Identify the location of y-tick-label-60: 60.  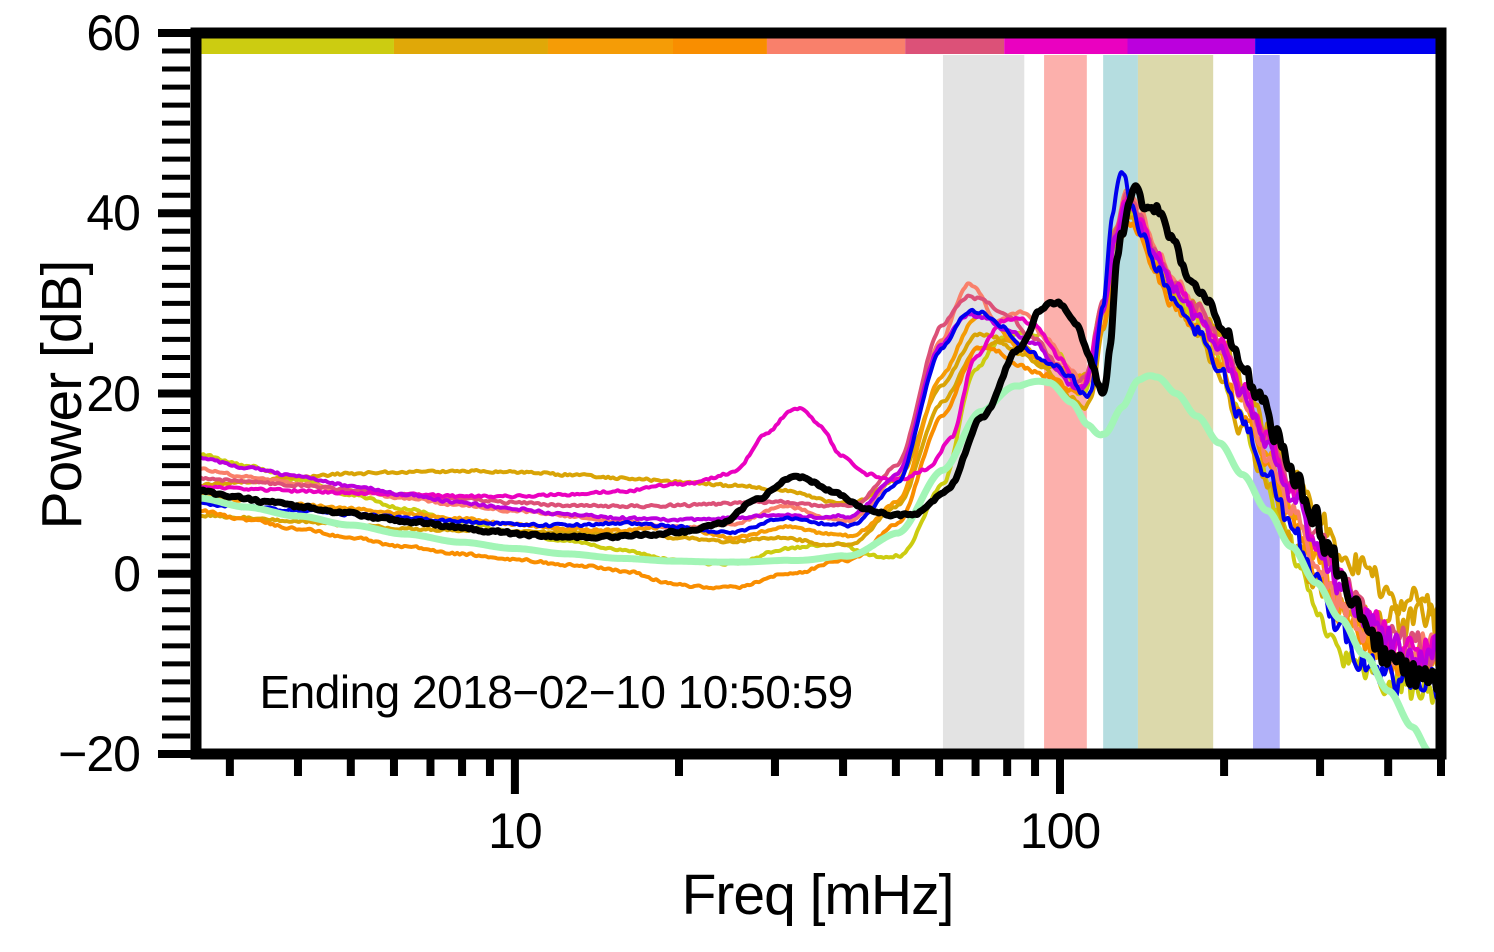
(113, 33).